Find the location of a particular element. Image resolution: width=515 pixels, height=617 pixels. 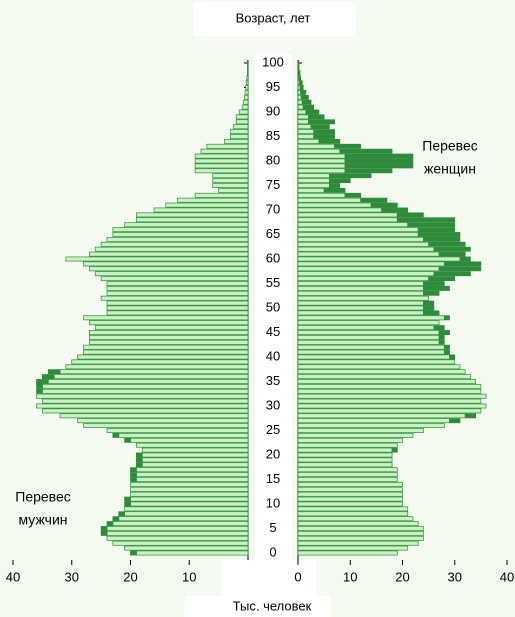

x-axis-label: Тыс. человек is located at coordinates (272, 605).